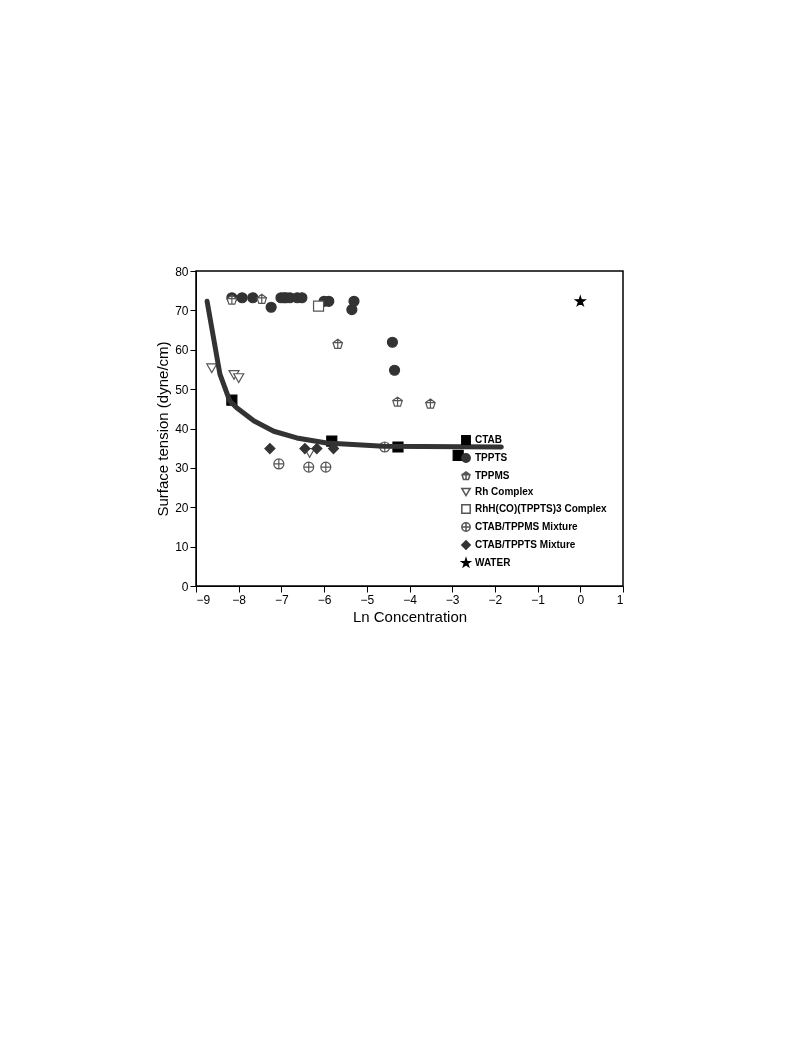 Image resolution: width=793 pixels, height=1057 pixels. I want to click on x-axis-title: Ln Concentration, so click(410, 616).